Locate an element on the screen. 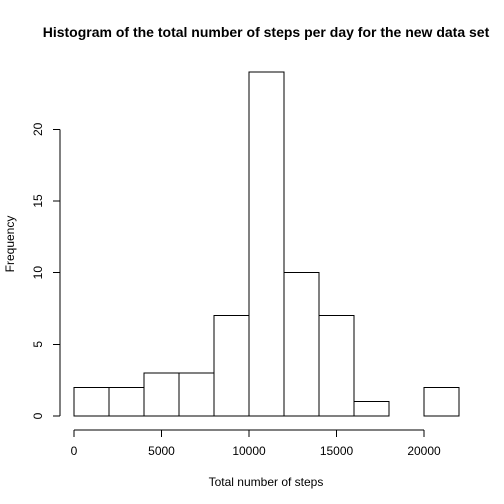 This screenshot has width=504, height=504. x-tick-label: 10000 is located at coordinates (249, 451).